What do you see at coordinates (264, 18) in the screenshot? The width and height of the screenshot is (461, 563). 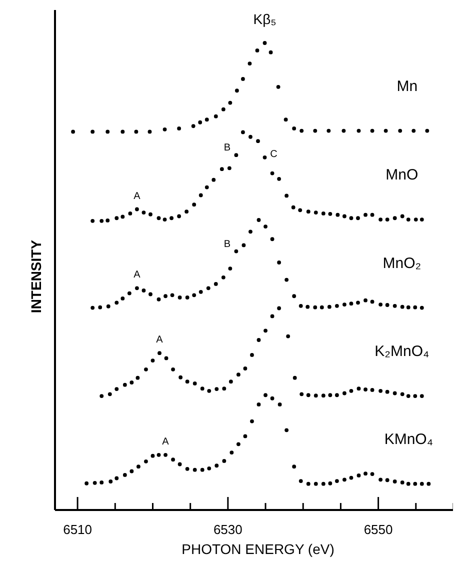 I see `annotation: Kβ₅` at bounding box center [264, 18].